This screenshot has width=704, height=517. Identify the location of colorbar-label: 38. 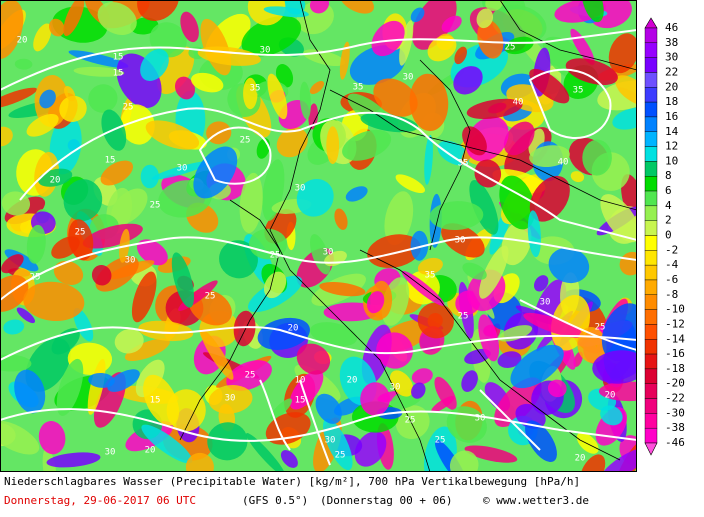
(671, 42).